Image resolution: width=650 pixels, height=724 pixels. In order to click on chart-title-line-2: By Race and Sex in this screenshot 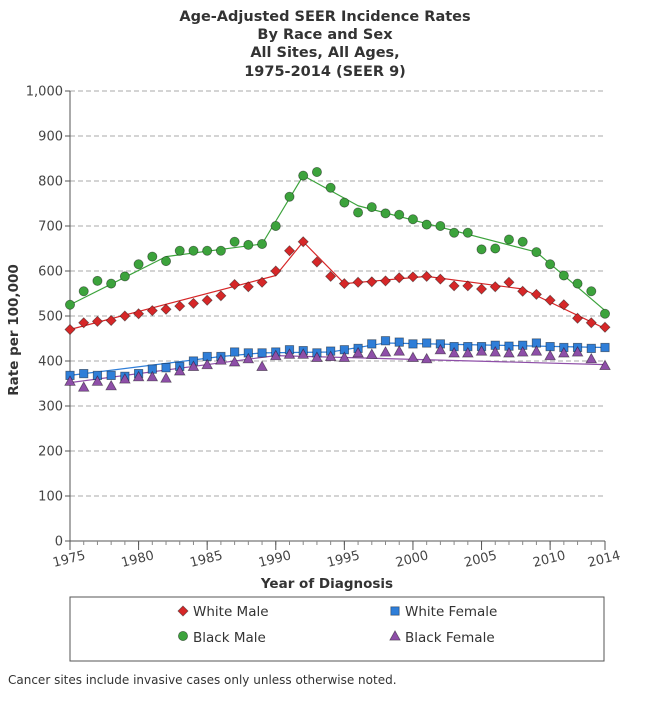, I will do `click(325, 35)`.